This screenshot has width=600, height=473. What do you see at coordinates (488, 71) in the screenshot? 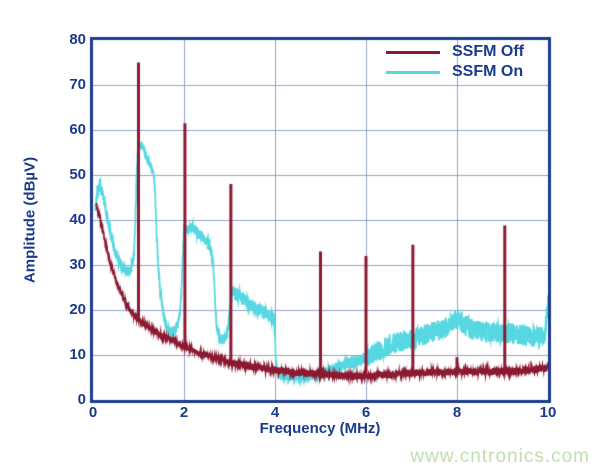
I see `legend-label-ssfm-on: SSFM On` at bounding box center [488, 71].